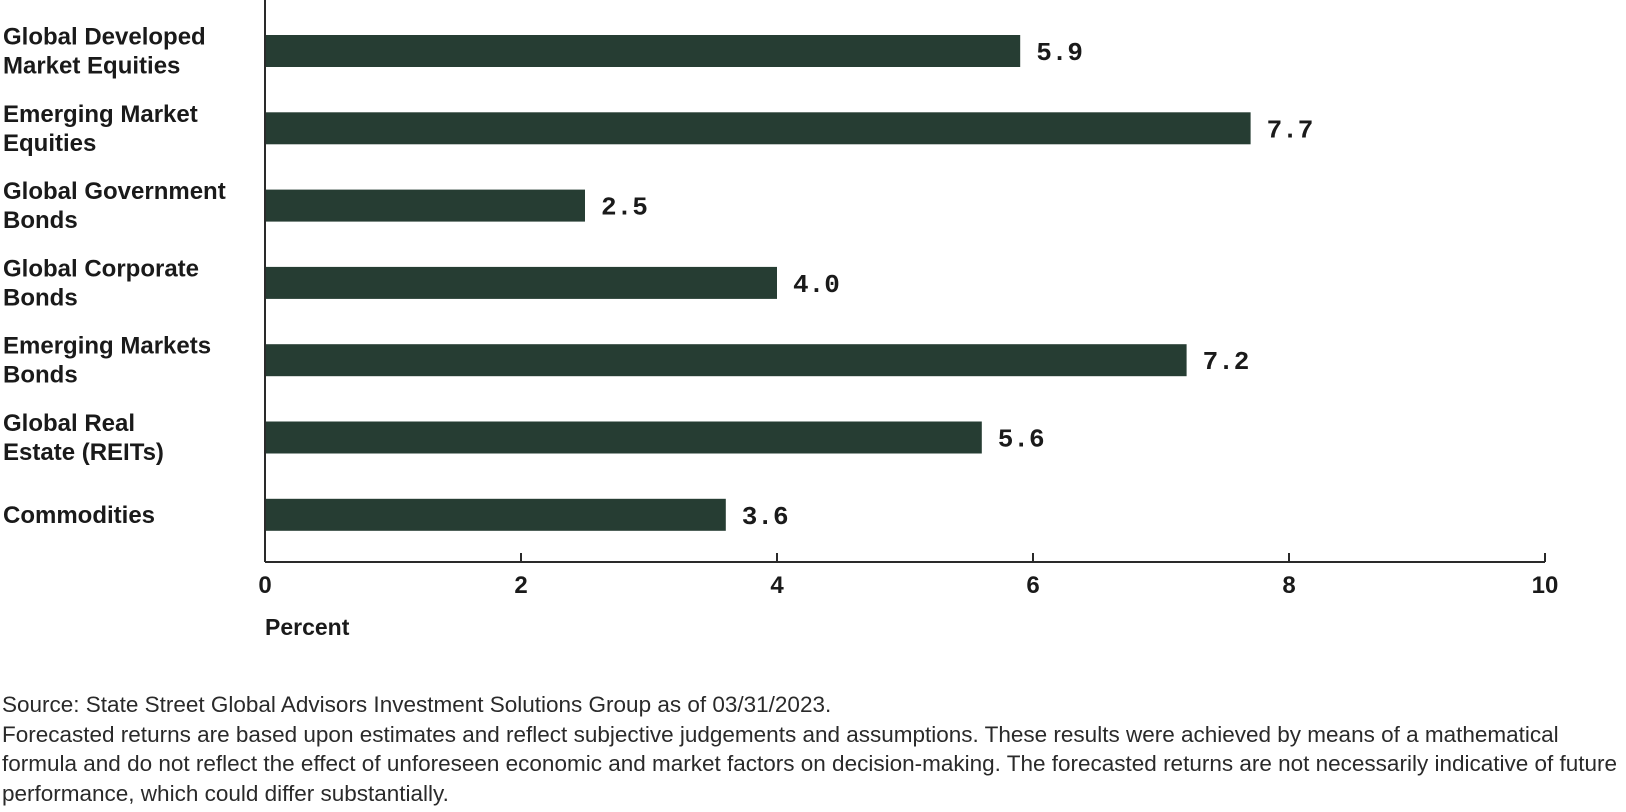  What do you see at coordinates (264, 585) in the screenshot?
I see `x-tick-label: 0` at bounding box center [264, 585].